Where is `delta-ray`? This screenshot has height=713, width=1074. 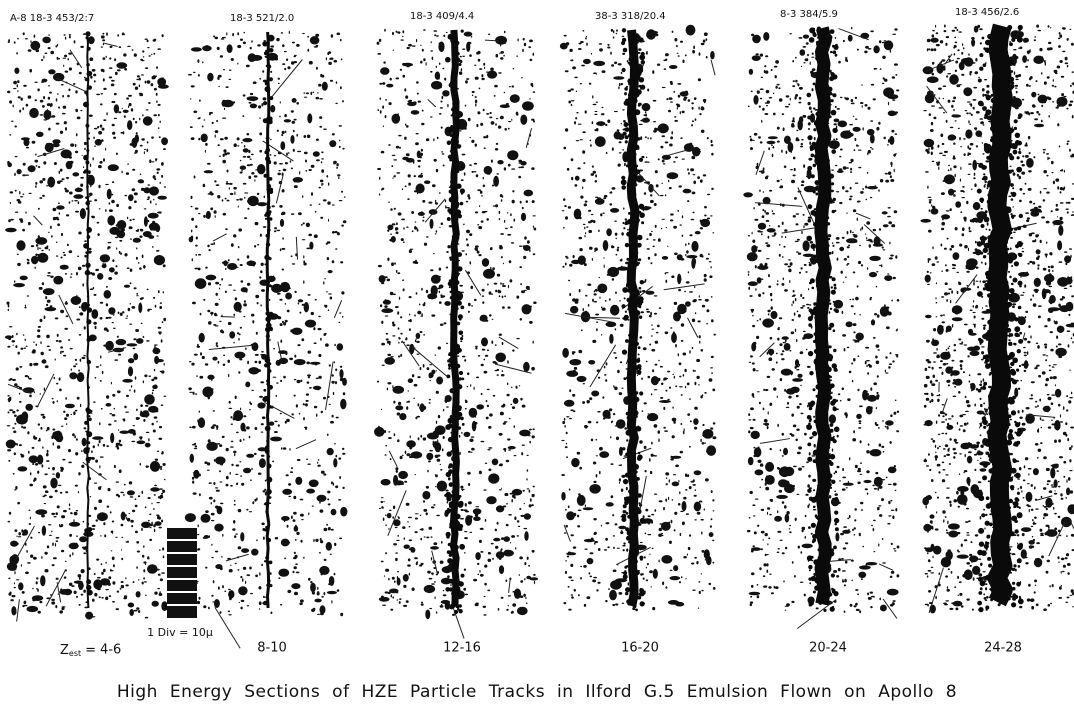
delta-ray is located at coordinates (227, 627).